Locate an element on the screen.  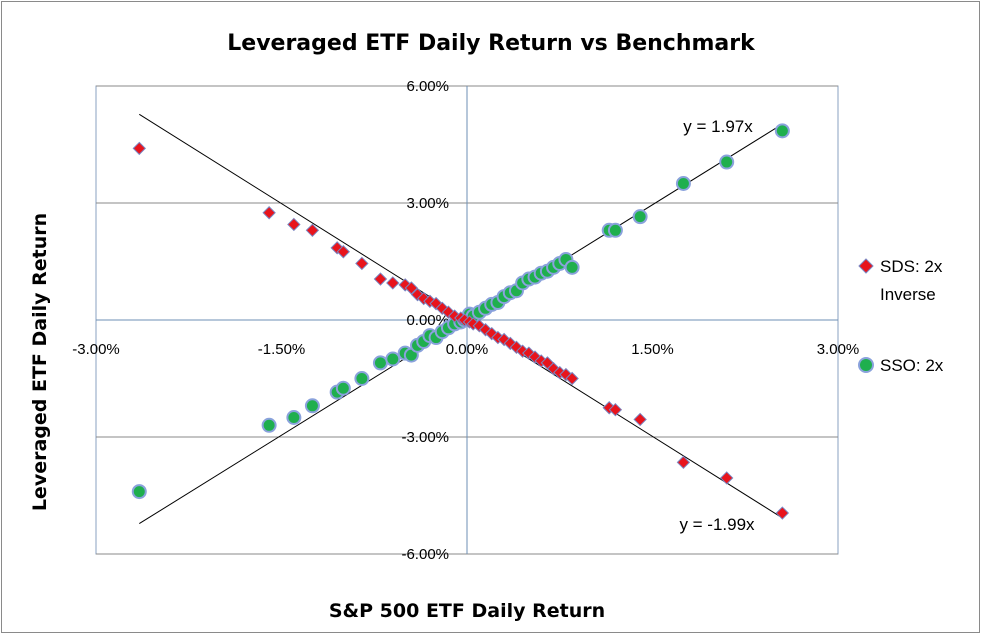
x-tick-label-4: 3.00% is located at coordinates (838, 349).